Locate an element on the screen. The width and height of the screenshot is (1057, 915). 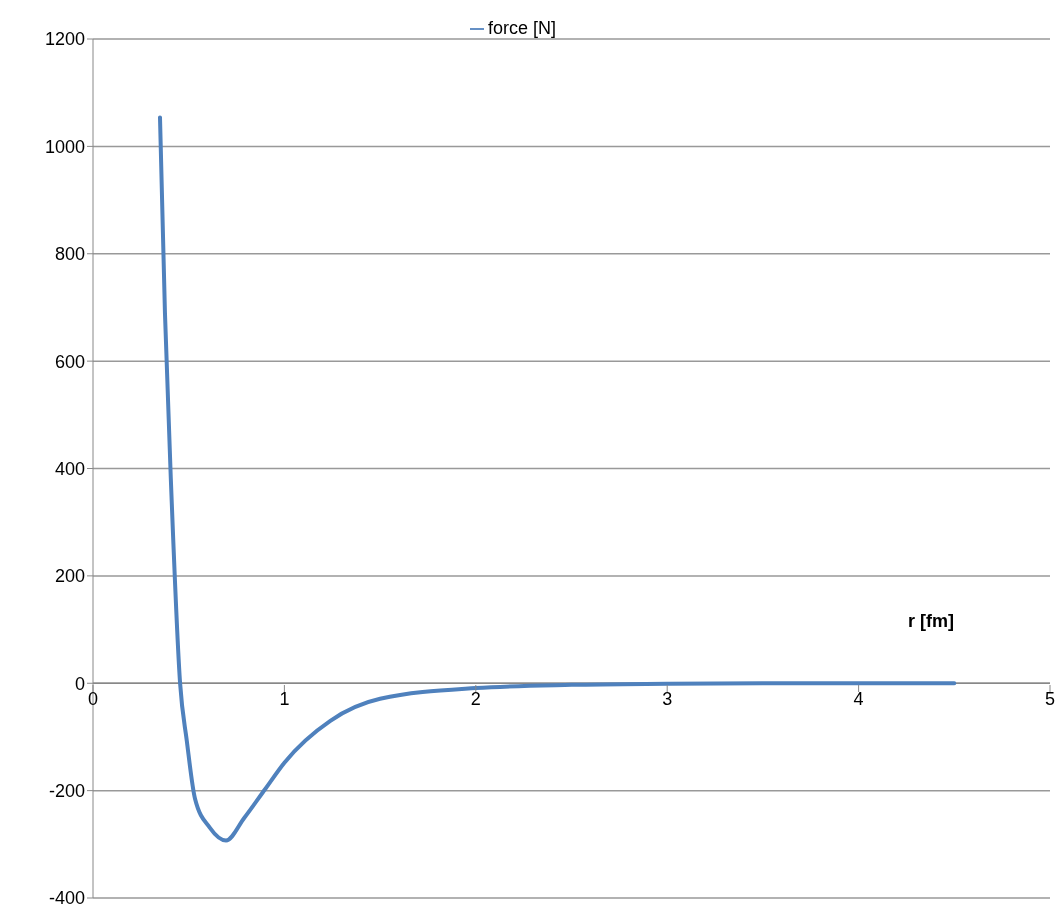
x-tick-label: 3 is located at coordinates (667, 698).